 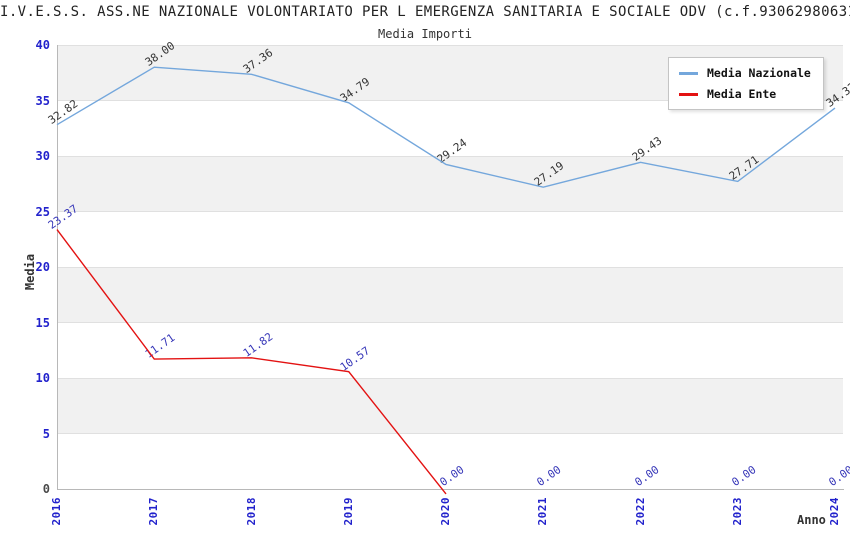 I want to click on y-tick-label: 40, so click(x=42, y=45).